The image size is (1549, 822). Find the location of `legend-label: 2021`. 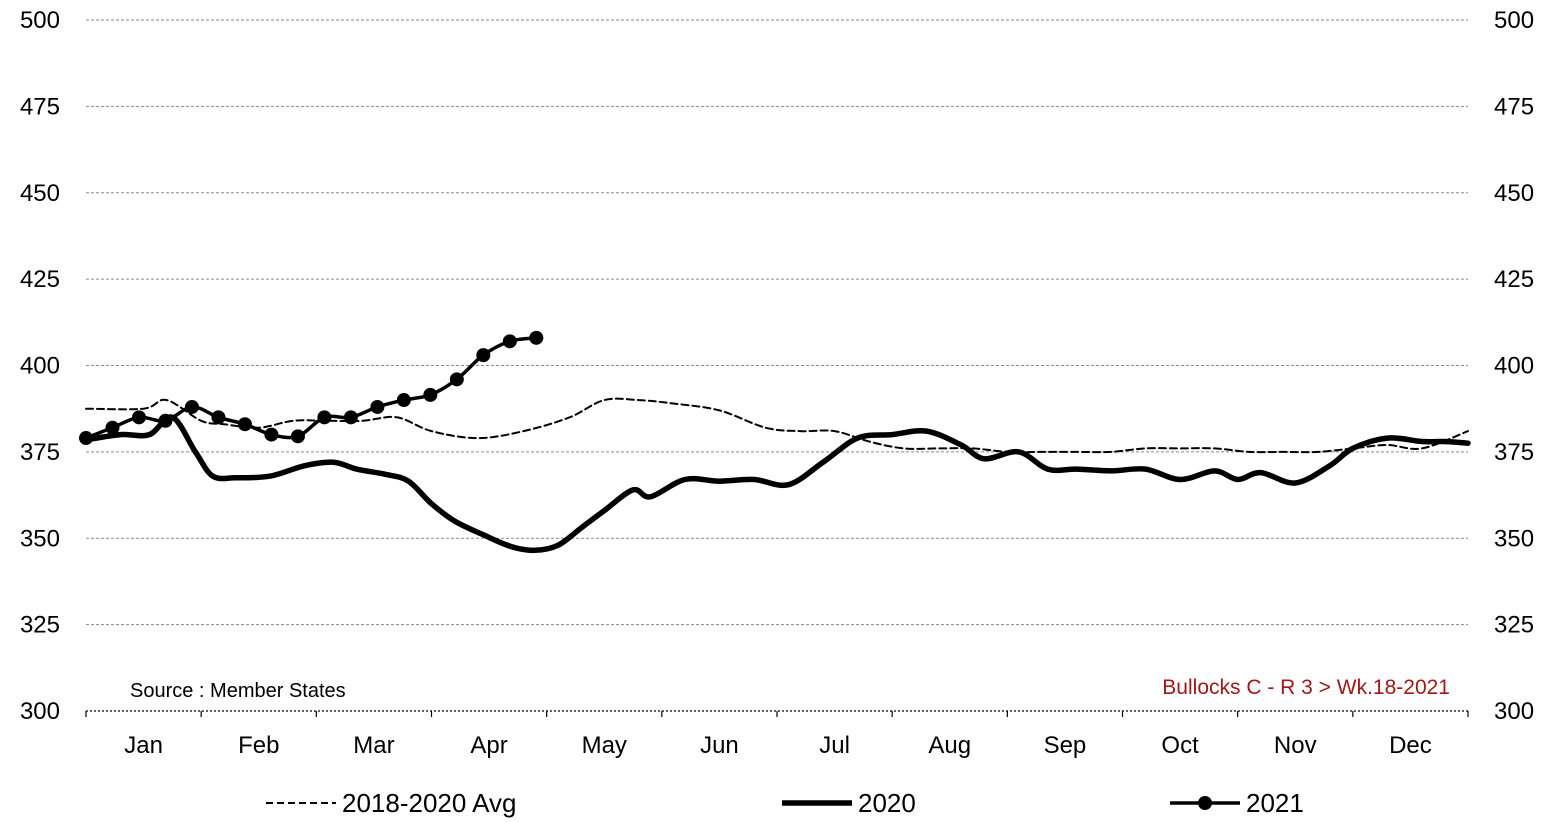

legend-label: 2021 is located at coordinates (1275, 803).